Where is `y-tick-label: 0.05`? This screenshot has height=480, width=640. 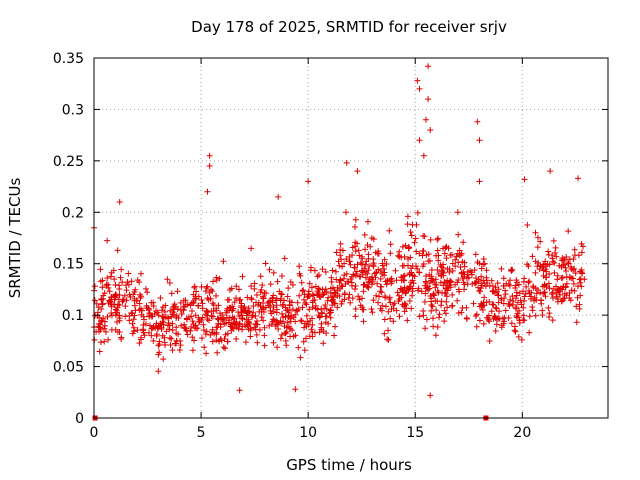
y-tick-label: 0.05 is located at coordinates (68, 368).